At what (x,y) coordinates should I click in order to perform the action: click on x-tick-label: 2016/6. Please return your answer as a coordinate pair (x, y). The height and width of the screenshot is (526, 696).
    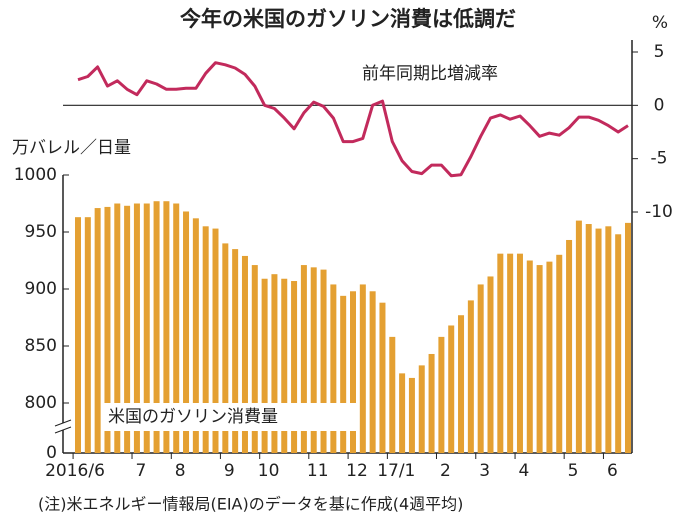
    Looking at the image, I should click on (75, 471).